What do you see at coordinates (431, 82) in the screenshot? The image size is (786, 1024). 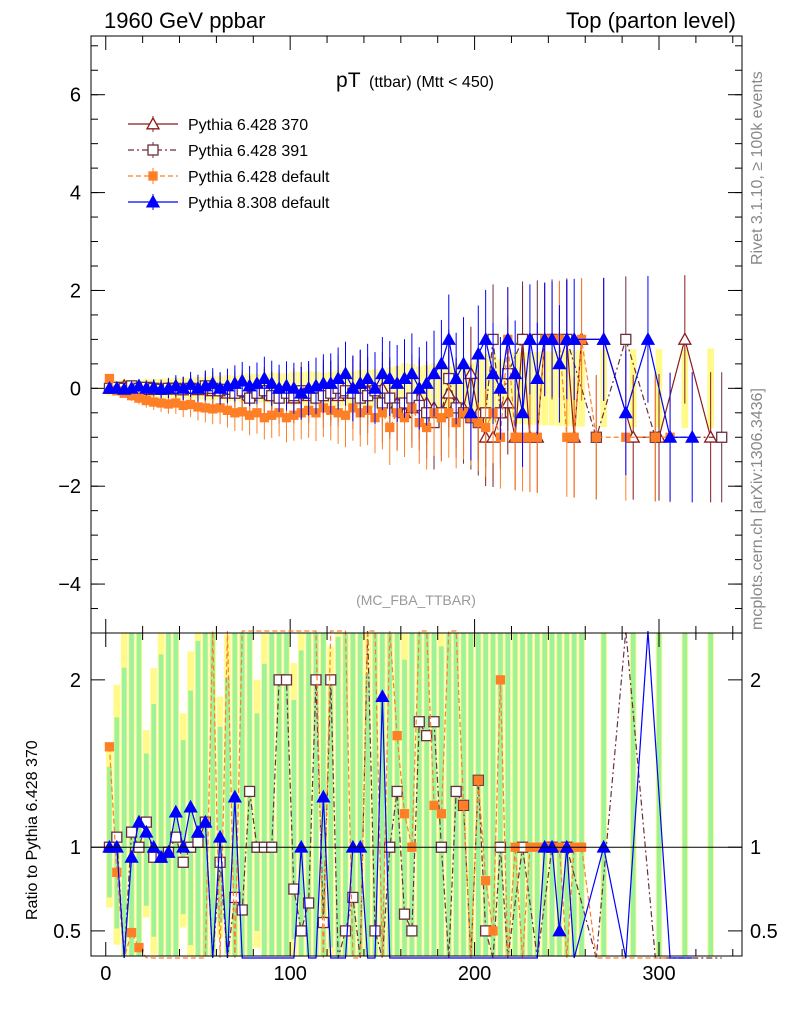 I see `chart-title-sub: (ttbar) (Mtt < 450)` at bounding box center [431, 82].